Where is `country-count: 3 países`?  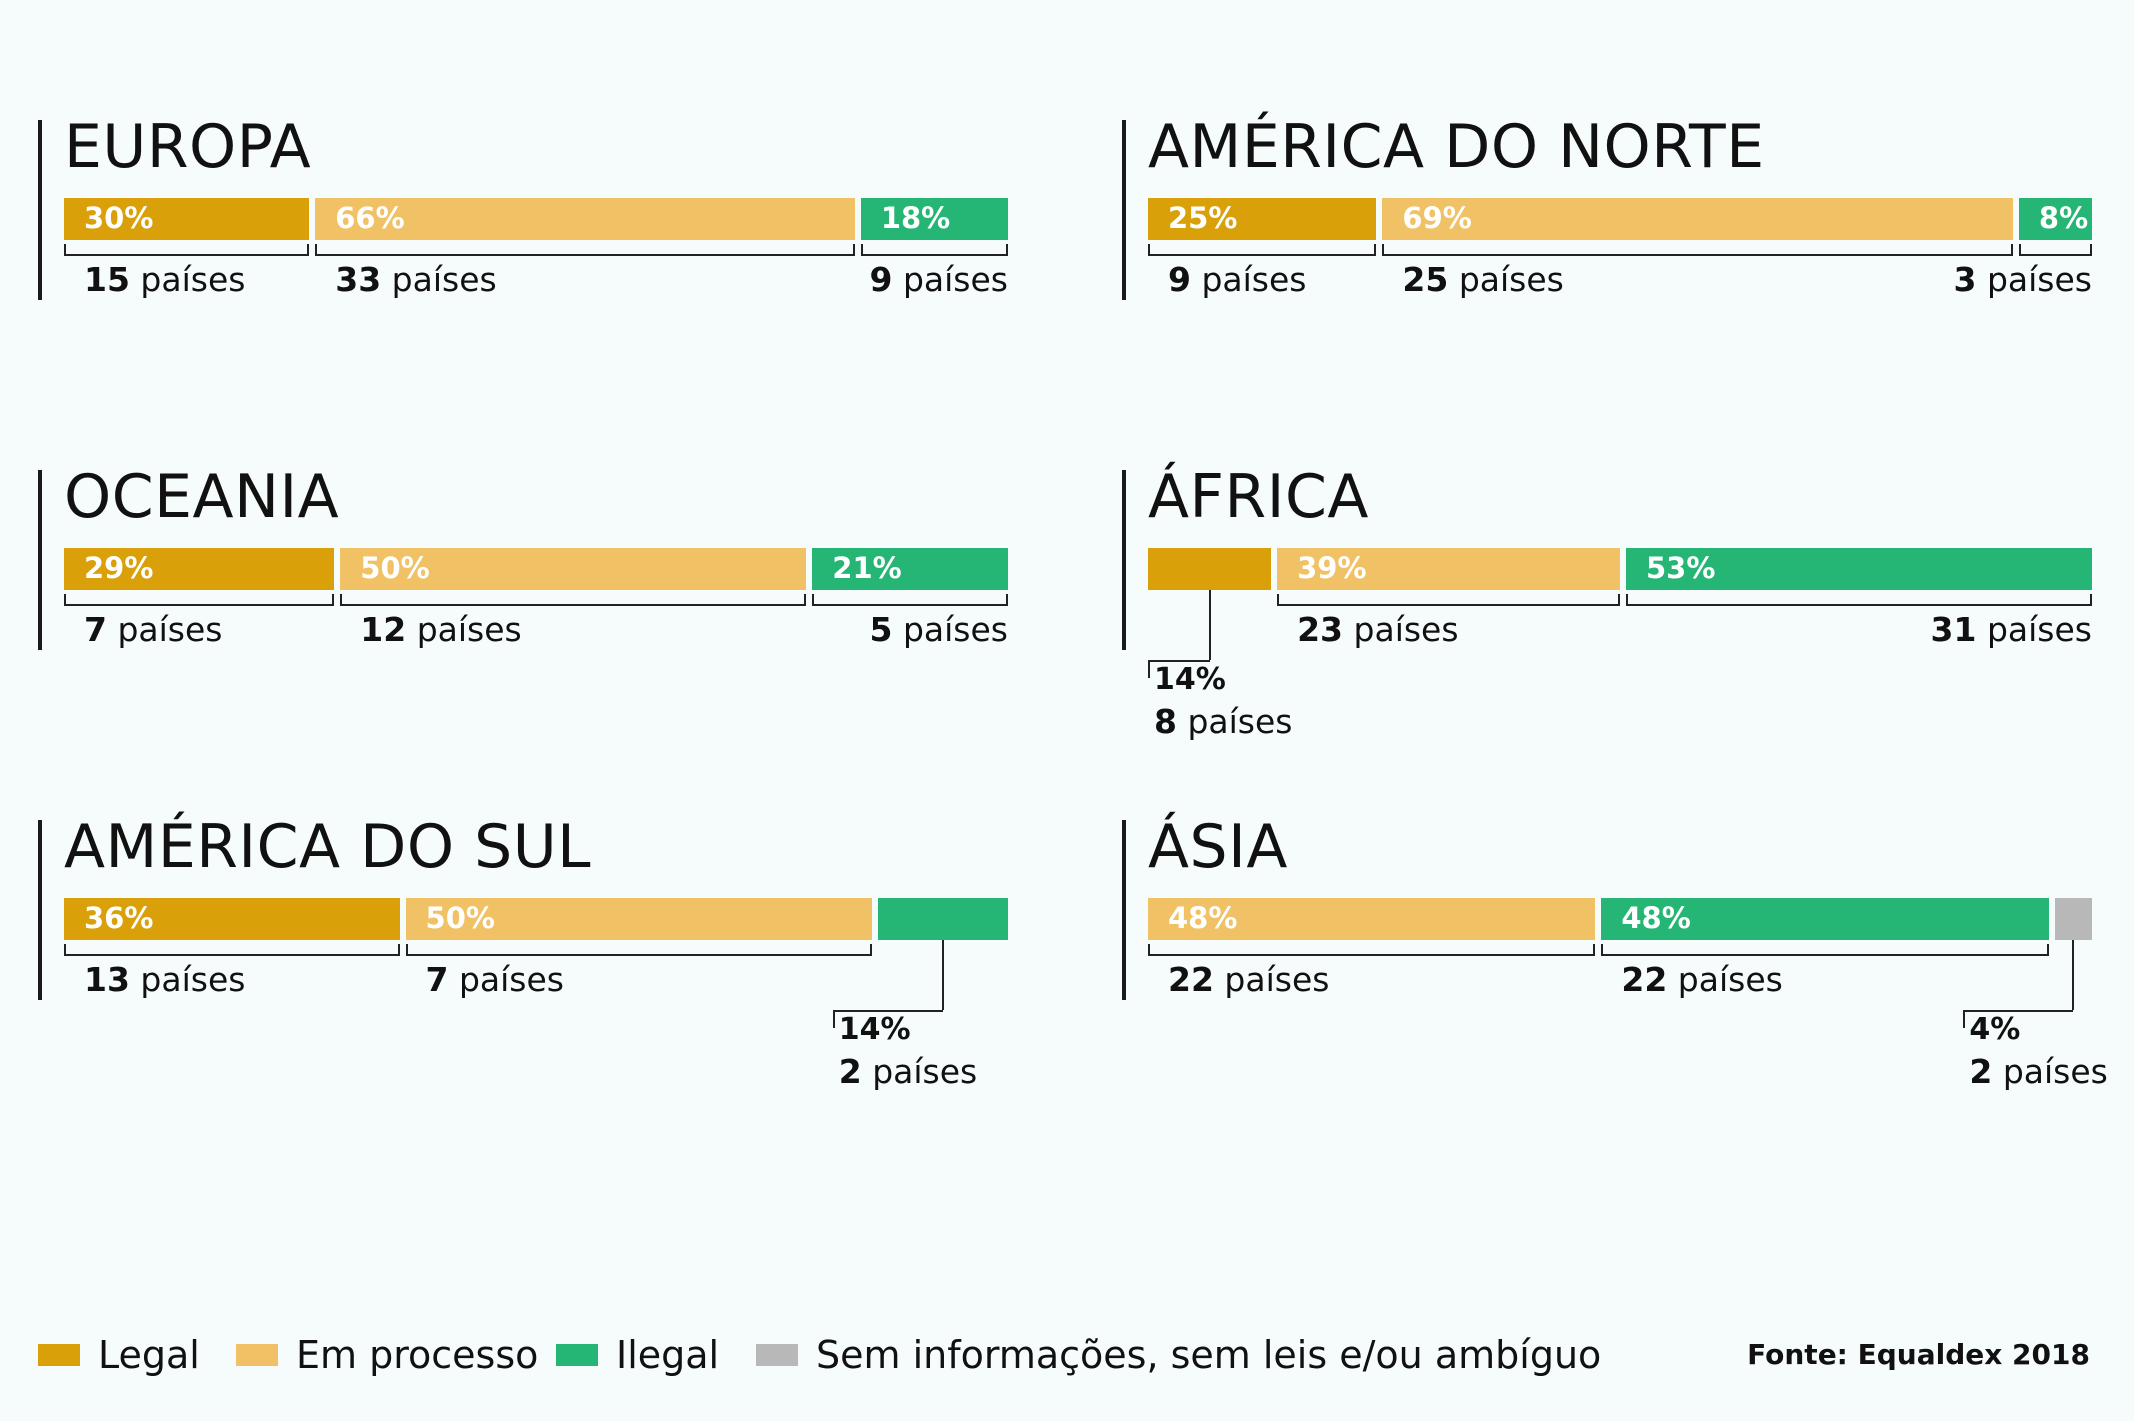
country-count: 3 países is located at coordinates (2023, 279).